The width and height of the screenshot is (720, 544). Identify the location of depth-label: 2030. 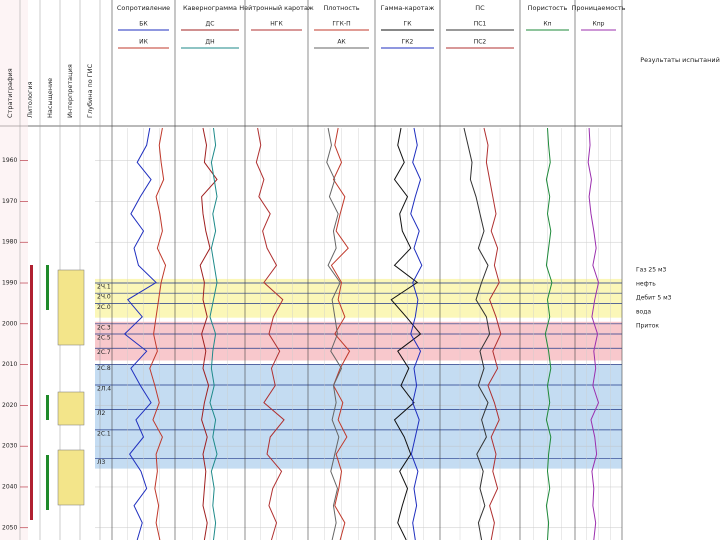
(9, 446).